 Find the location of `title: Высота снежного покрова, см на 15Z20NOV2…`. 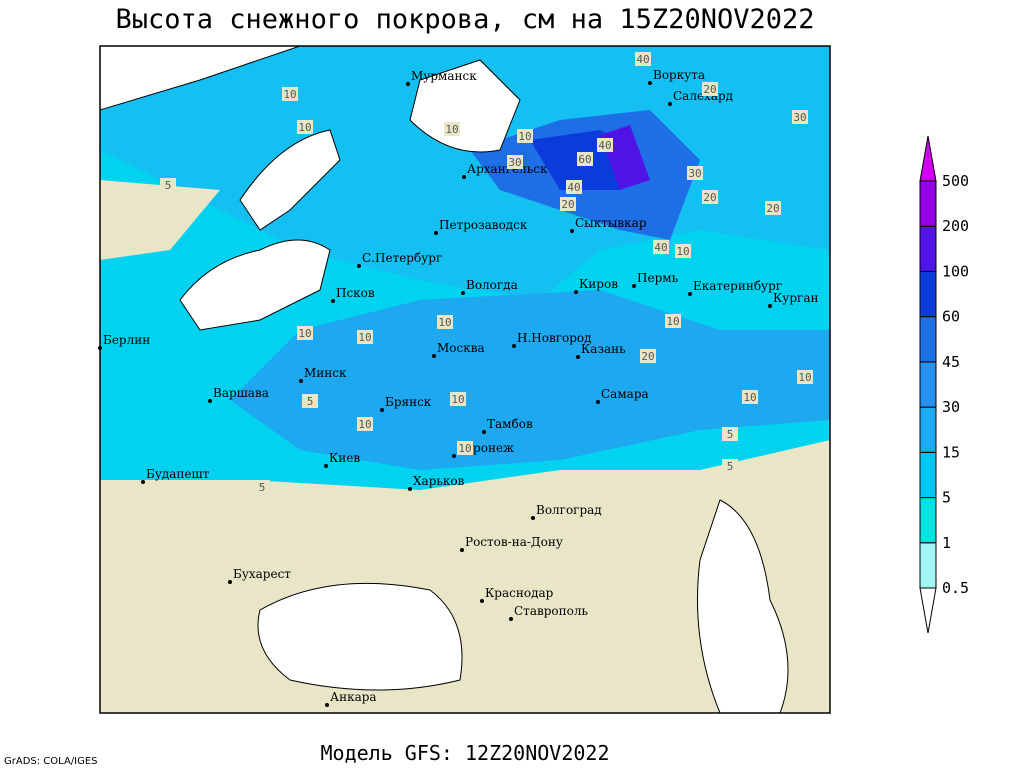

title: Высота снежного покрова, см на 15Z20NOV2… is located at coordinates (465, 19).